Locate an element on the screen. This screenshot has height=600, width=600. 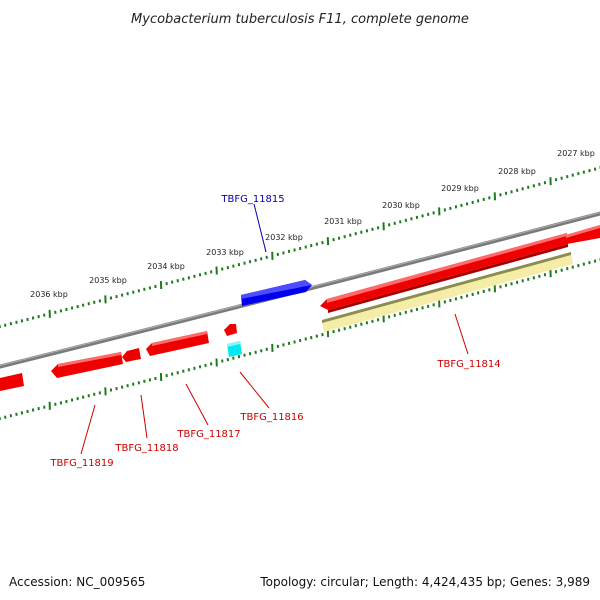
gene-TBFG_11816-red is located at coordinates (230, 330).